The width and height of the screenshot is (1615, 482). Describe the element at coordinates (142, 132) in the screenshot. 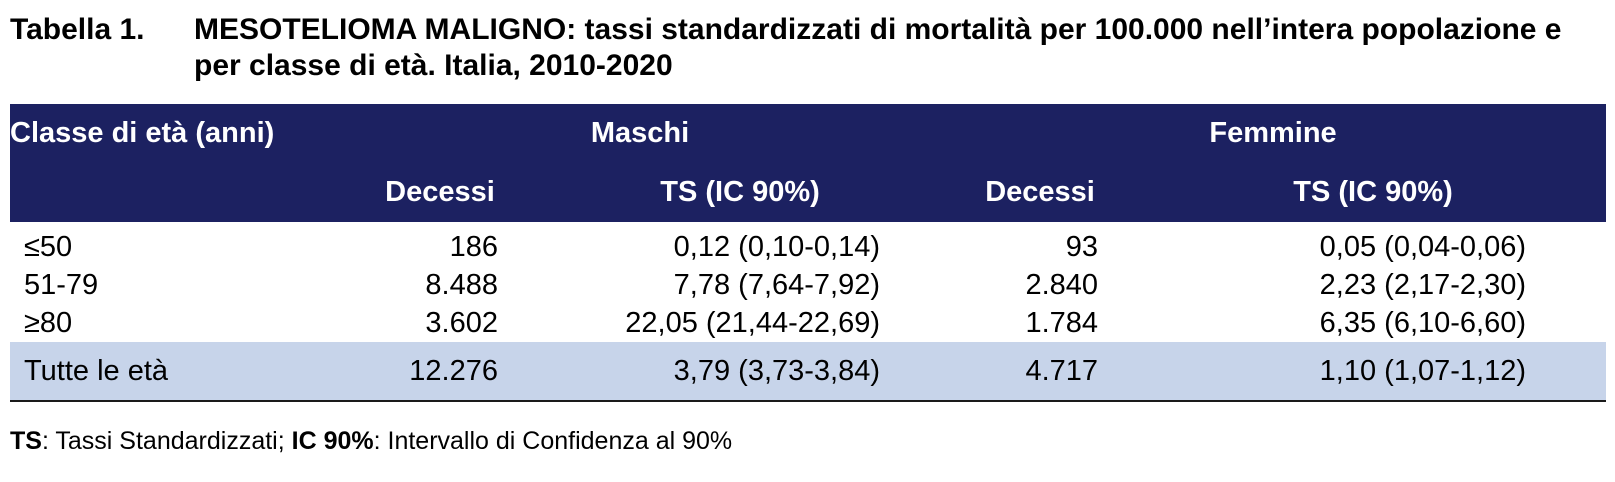

I see `age-class-header: Classe di età (anni)` at that location.